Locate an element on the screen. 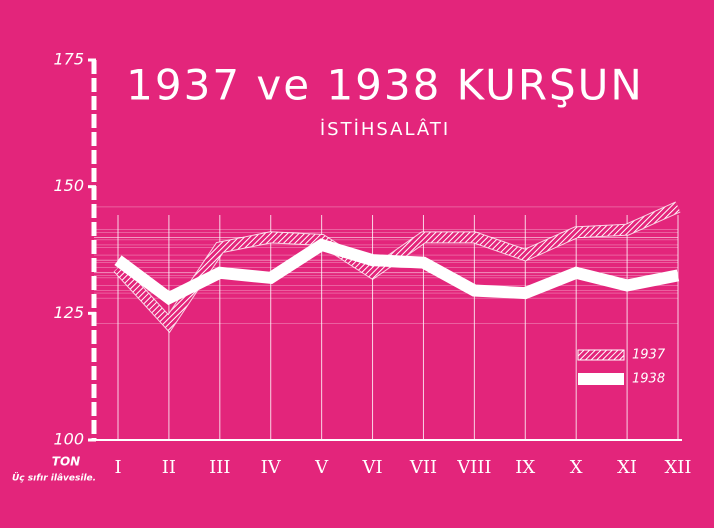  x-tick-label: XI is located at coordinates (627, 467).